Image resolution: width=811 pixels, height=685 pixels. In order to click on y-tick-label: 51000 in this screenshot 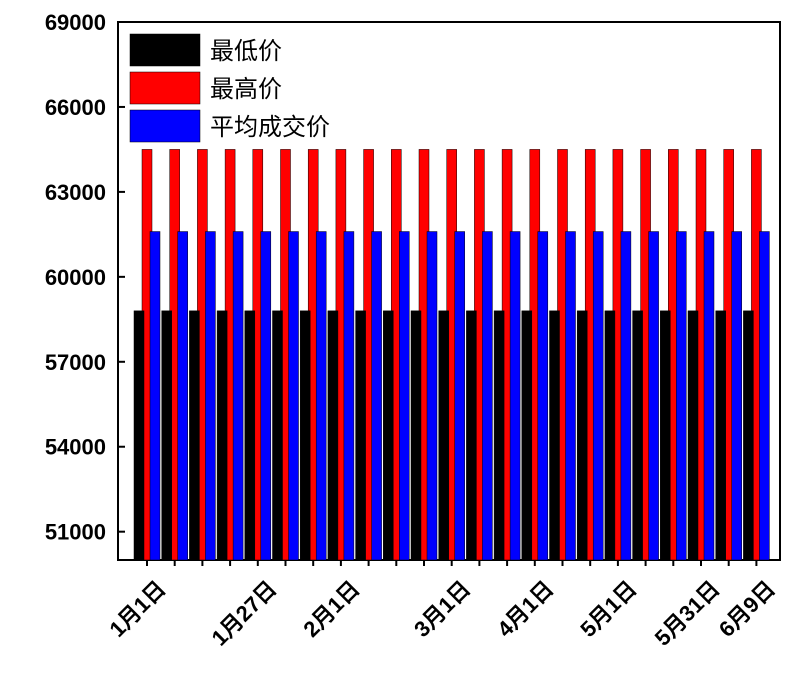, I will do `click(75, 532)`.